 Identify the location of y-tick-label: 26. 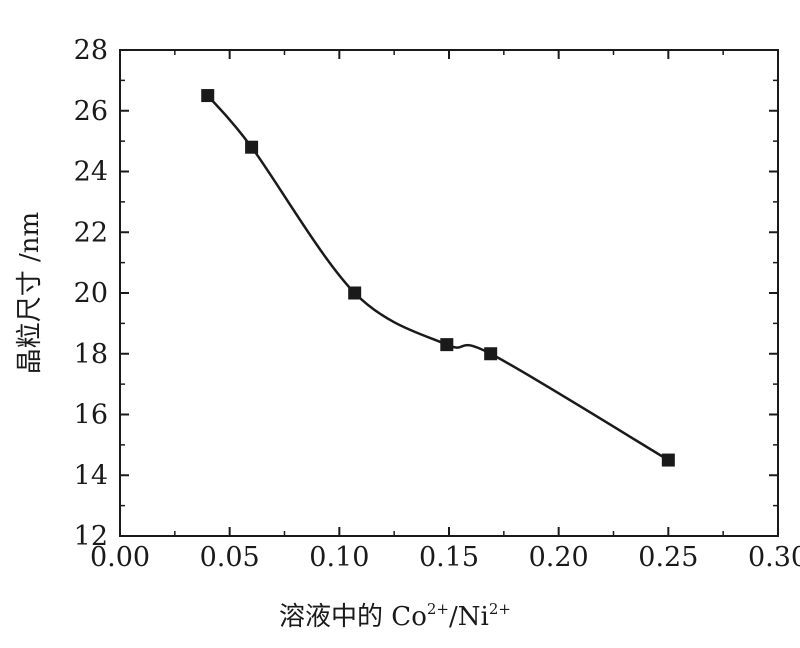
(91, 111).